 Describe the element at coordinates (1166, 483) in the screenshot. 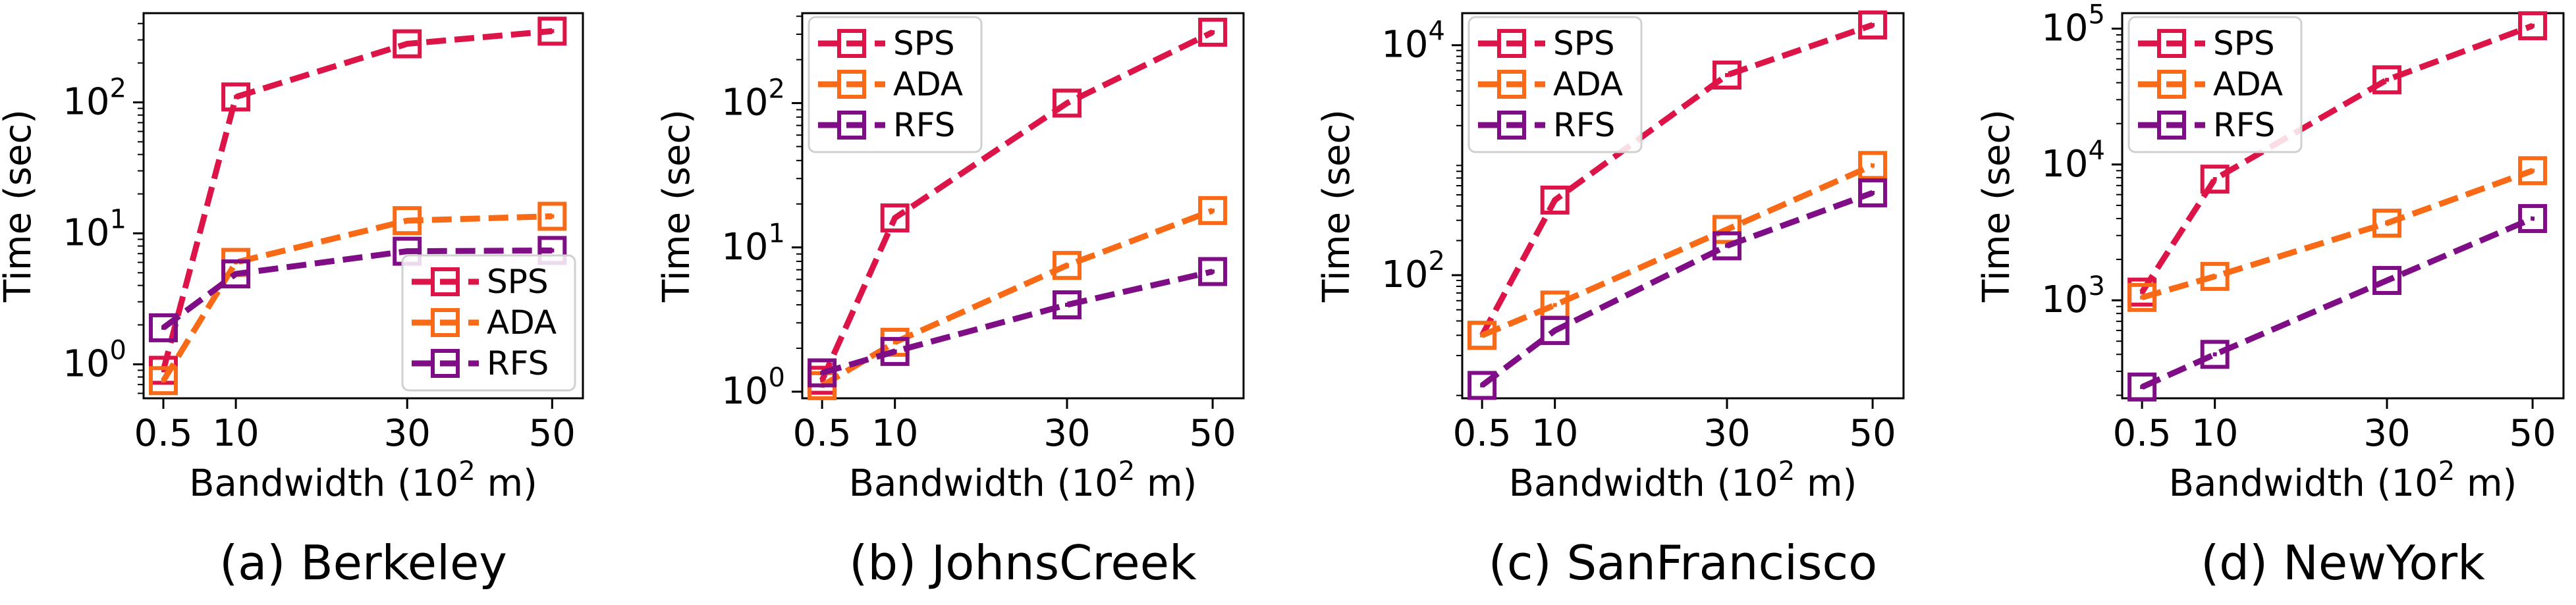

I see `x-axis-label-tail: m)` at that location.